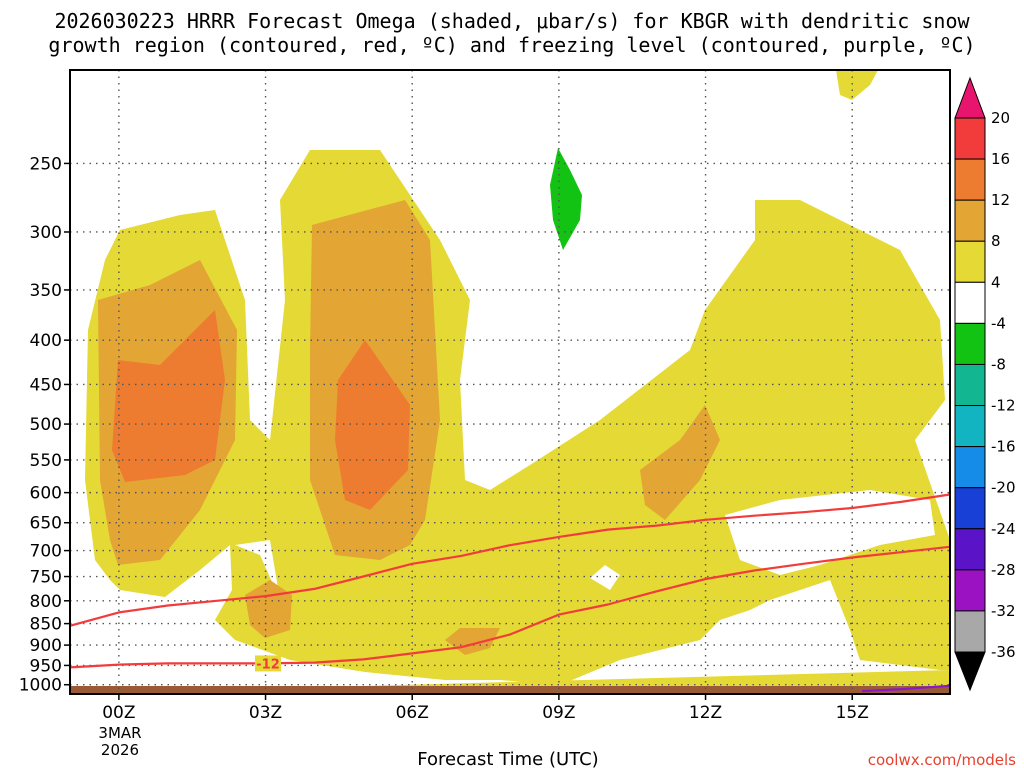 This screenshot has width=1024, height=768. I want to click on omega-neg4-neg8-region, so click(566, 199).